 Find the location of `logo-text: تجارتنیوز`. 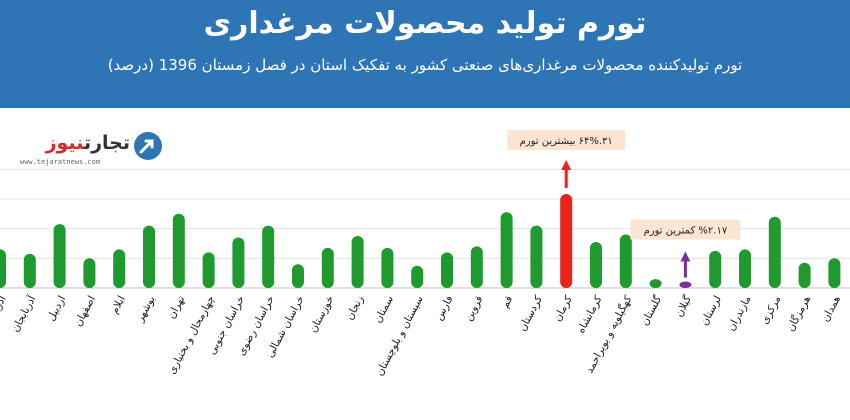

logo-text: تجارتنیوز is located at coordinates (74, 143).